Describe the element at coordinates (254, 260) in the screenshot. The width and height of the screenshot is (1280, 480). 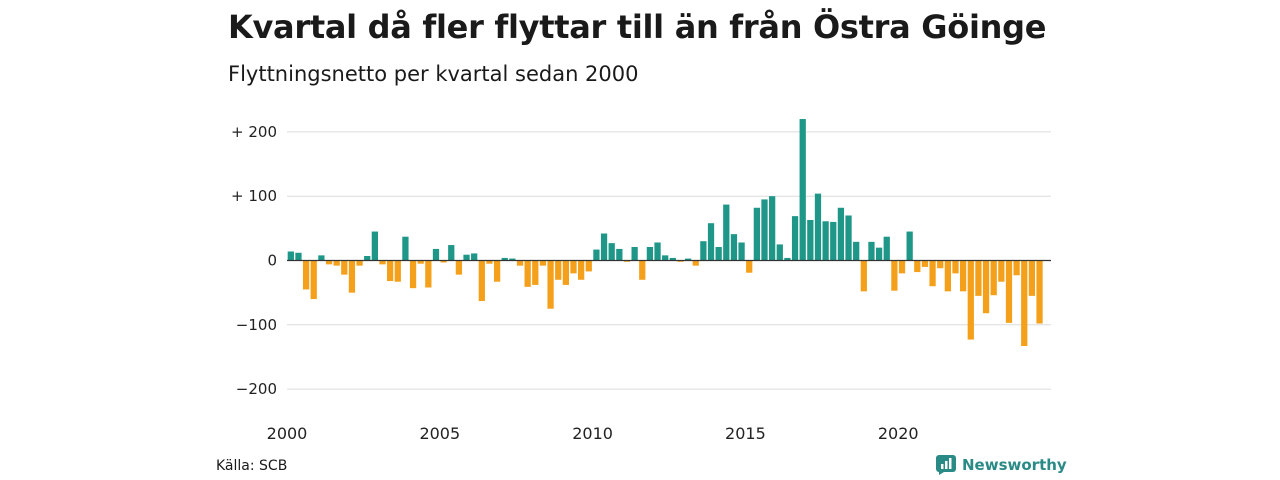
I see `y-axis-ticks: + 200 + 100 0 −100 −200` at that location.